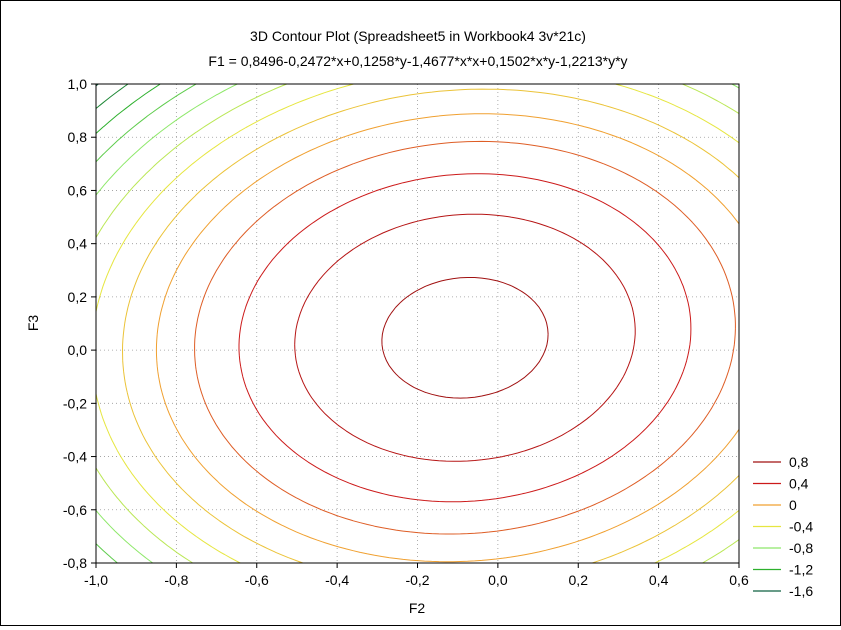 The height and width of the screenshot is (630, 841). What do you see at coordinates (78, 297) in the screenshot?
I see `y-tick-label: 0,2` at bounding box center [78, 297].